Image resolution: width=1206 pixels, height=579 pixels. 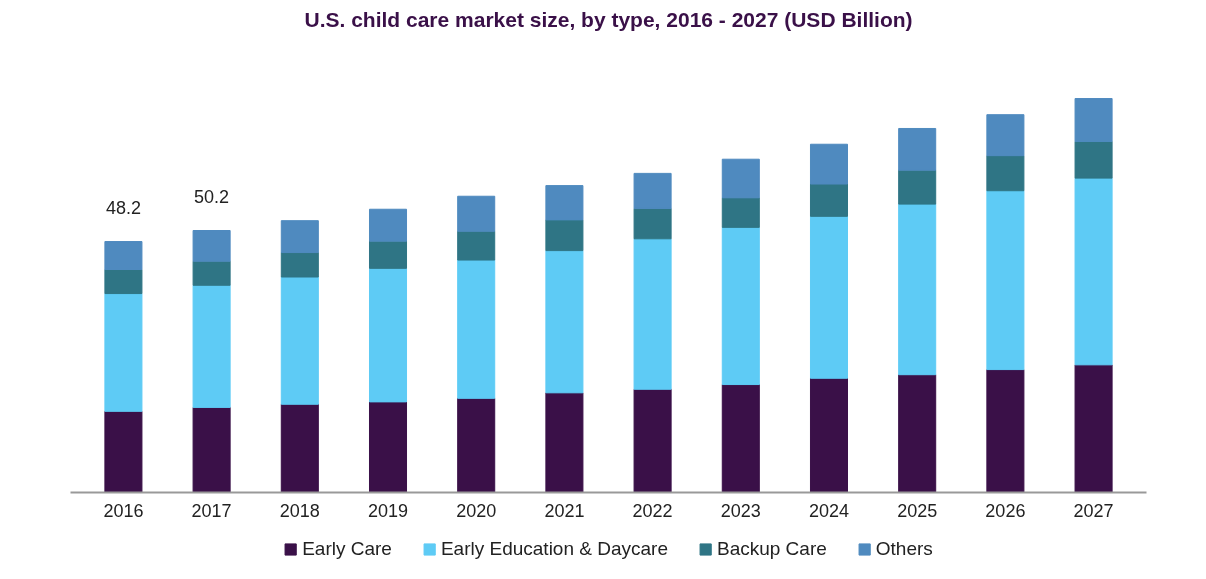 I want to click on legend-label: Backup Care, so click(x=771, y=549).